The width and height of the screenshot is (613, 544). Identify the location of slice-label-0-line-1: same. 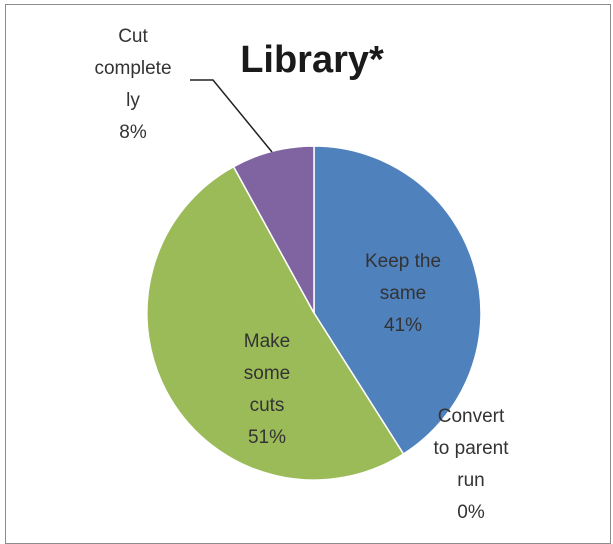
(403, 293).